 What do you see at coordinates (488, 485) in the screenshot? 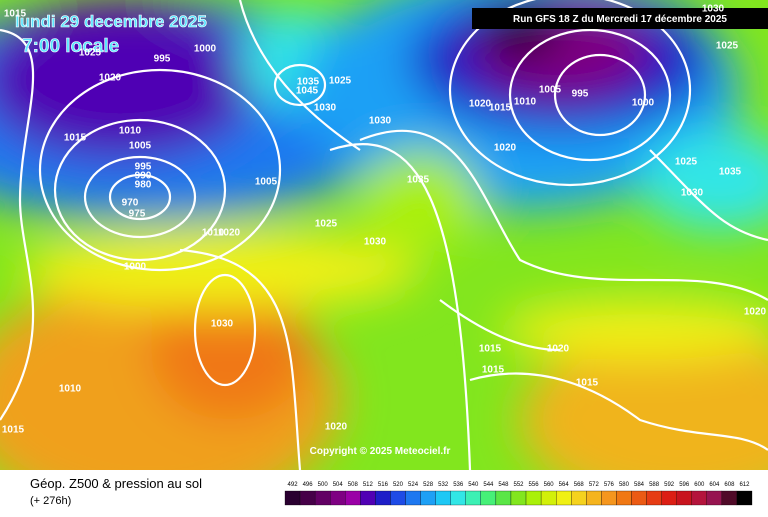
I see `legend-label: 544` at bounding box center [488, 485].